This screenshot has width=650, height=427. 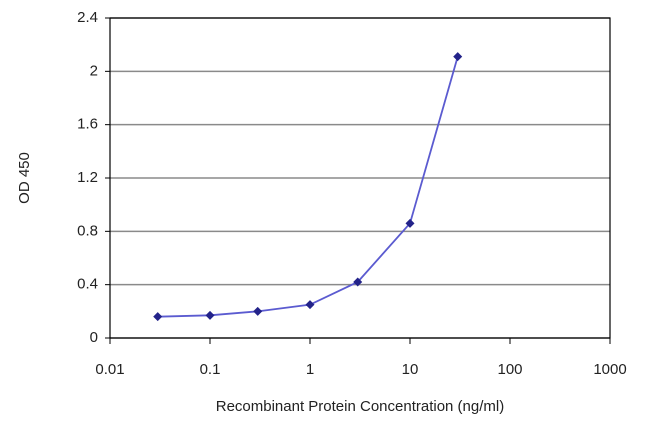 I want to click on y-tick-label: 0.4, so click(x=87, y=284).